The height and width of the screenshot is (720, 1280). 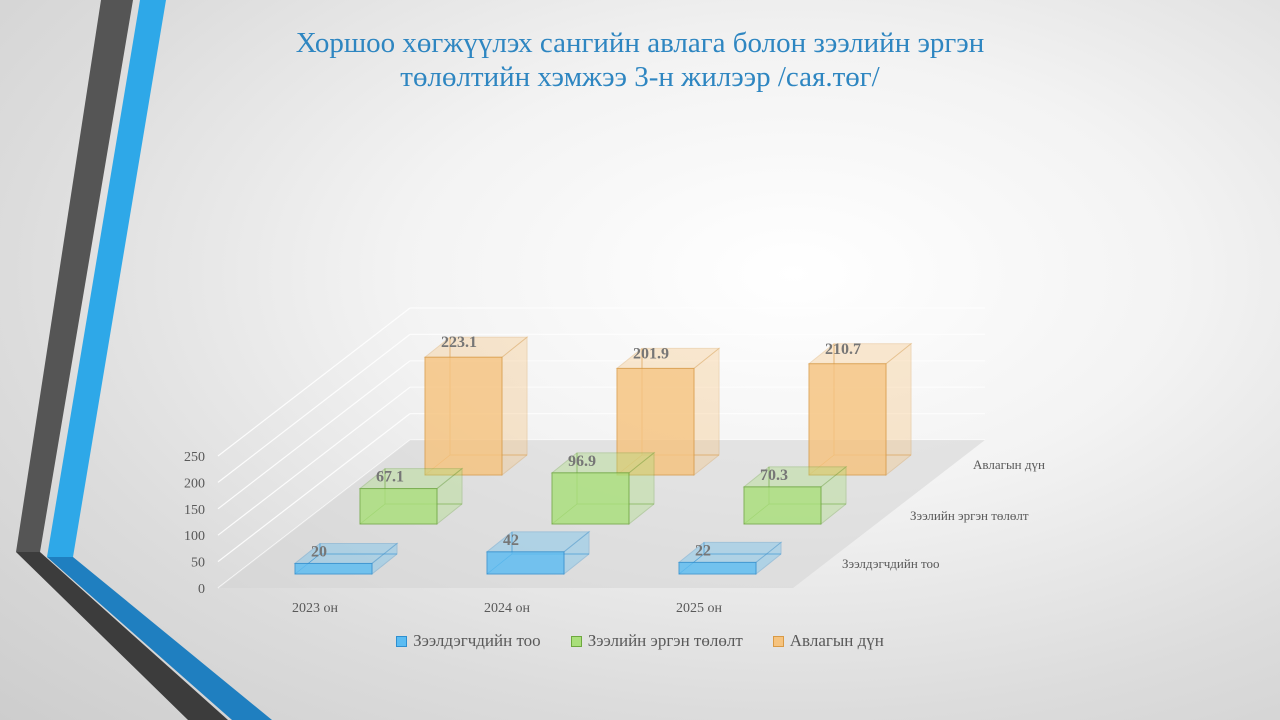 What do you see at coordinates (194, 510) in the screenshot?
I see `y-tick-label-3: 150` at bounding box center [194, 510].